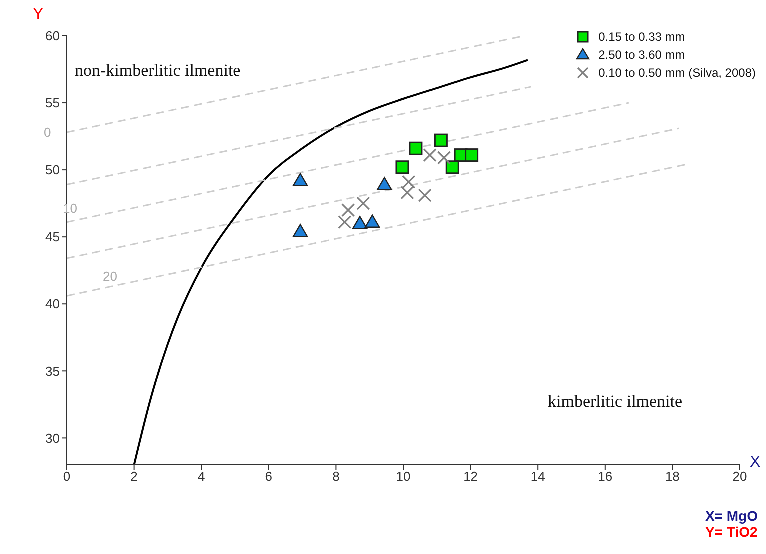  Describe the element at coordinates (53, 304) in the screenshot. I see `y-tick-label: 40` at that location.